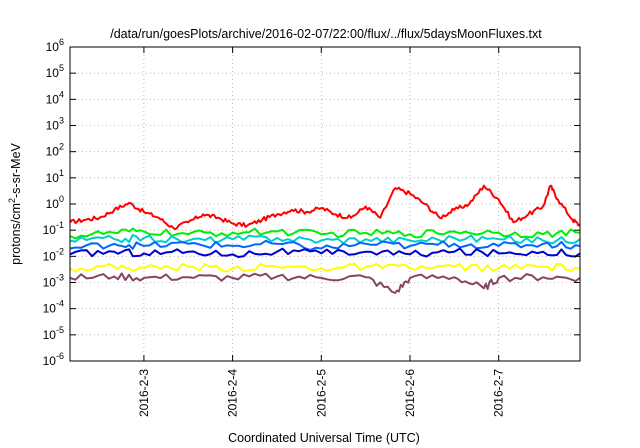  I want to click on y-axis-label-sup: 2, so click(12, 200).